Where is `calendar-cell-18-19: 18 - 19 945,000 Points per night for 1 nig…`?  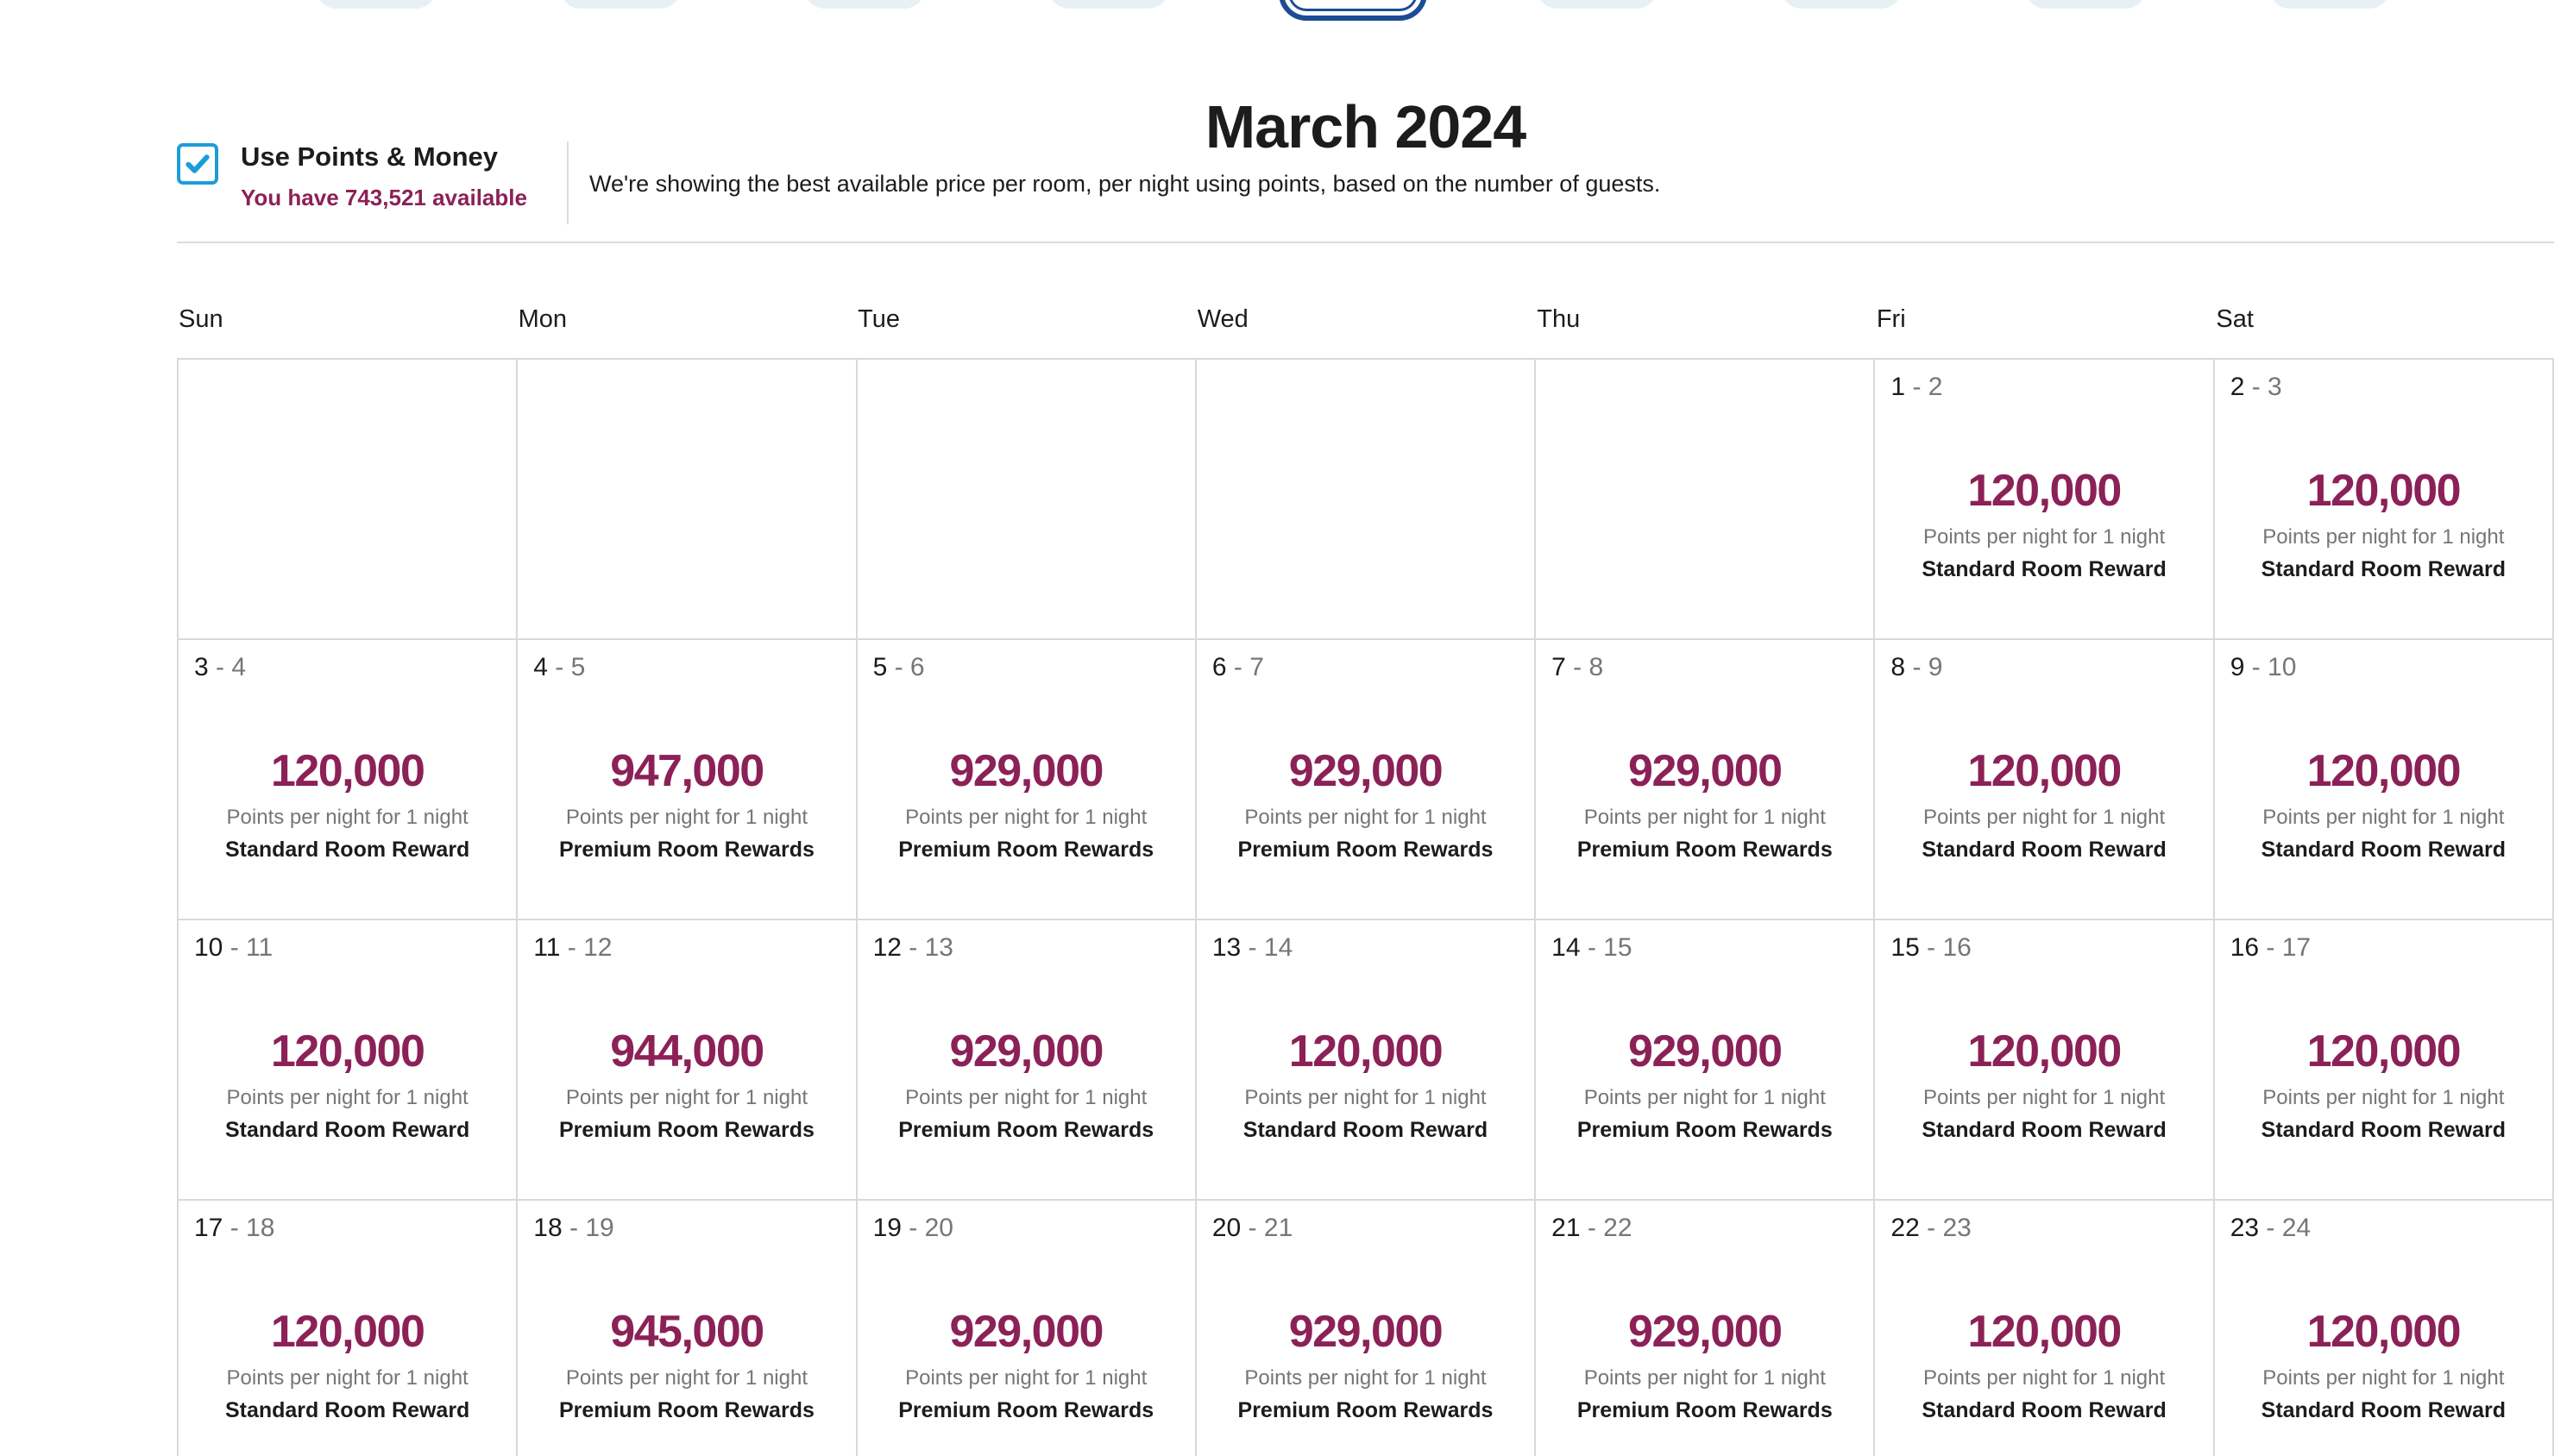 calendar-cell-18-19: 18 - 19 945,000 Points per night for 1 nig… is located at coordinates (688, 1328).